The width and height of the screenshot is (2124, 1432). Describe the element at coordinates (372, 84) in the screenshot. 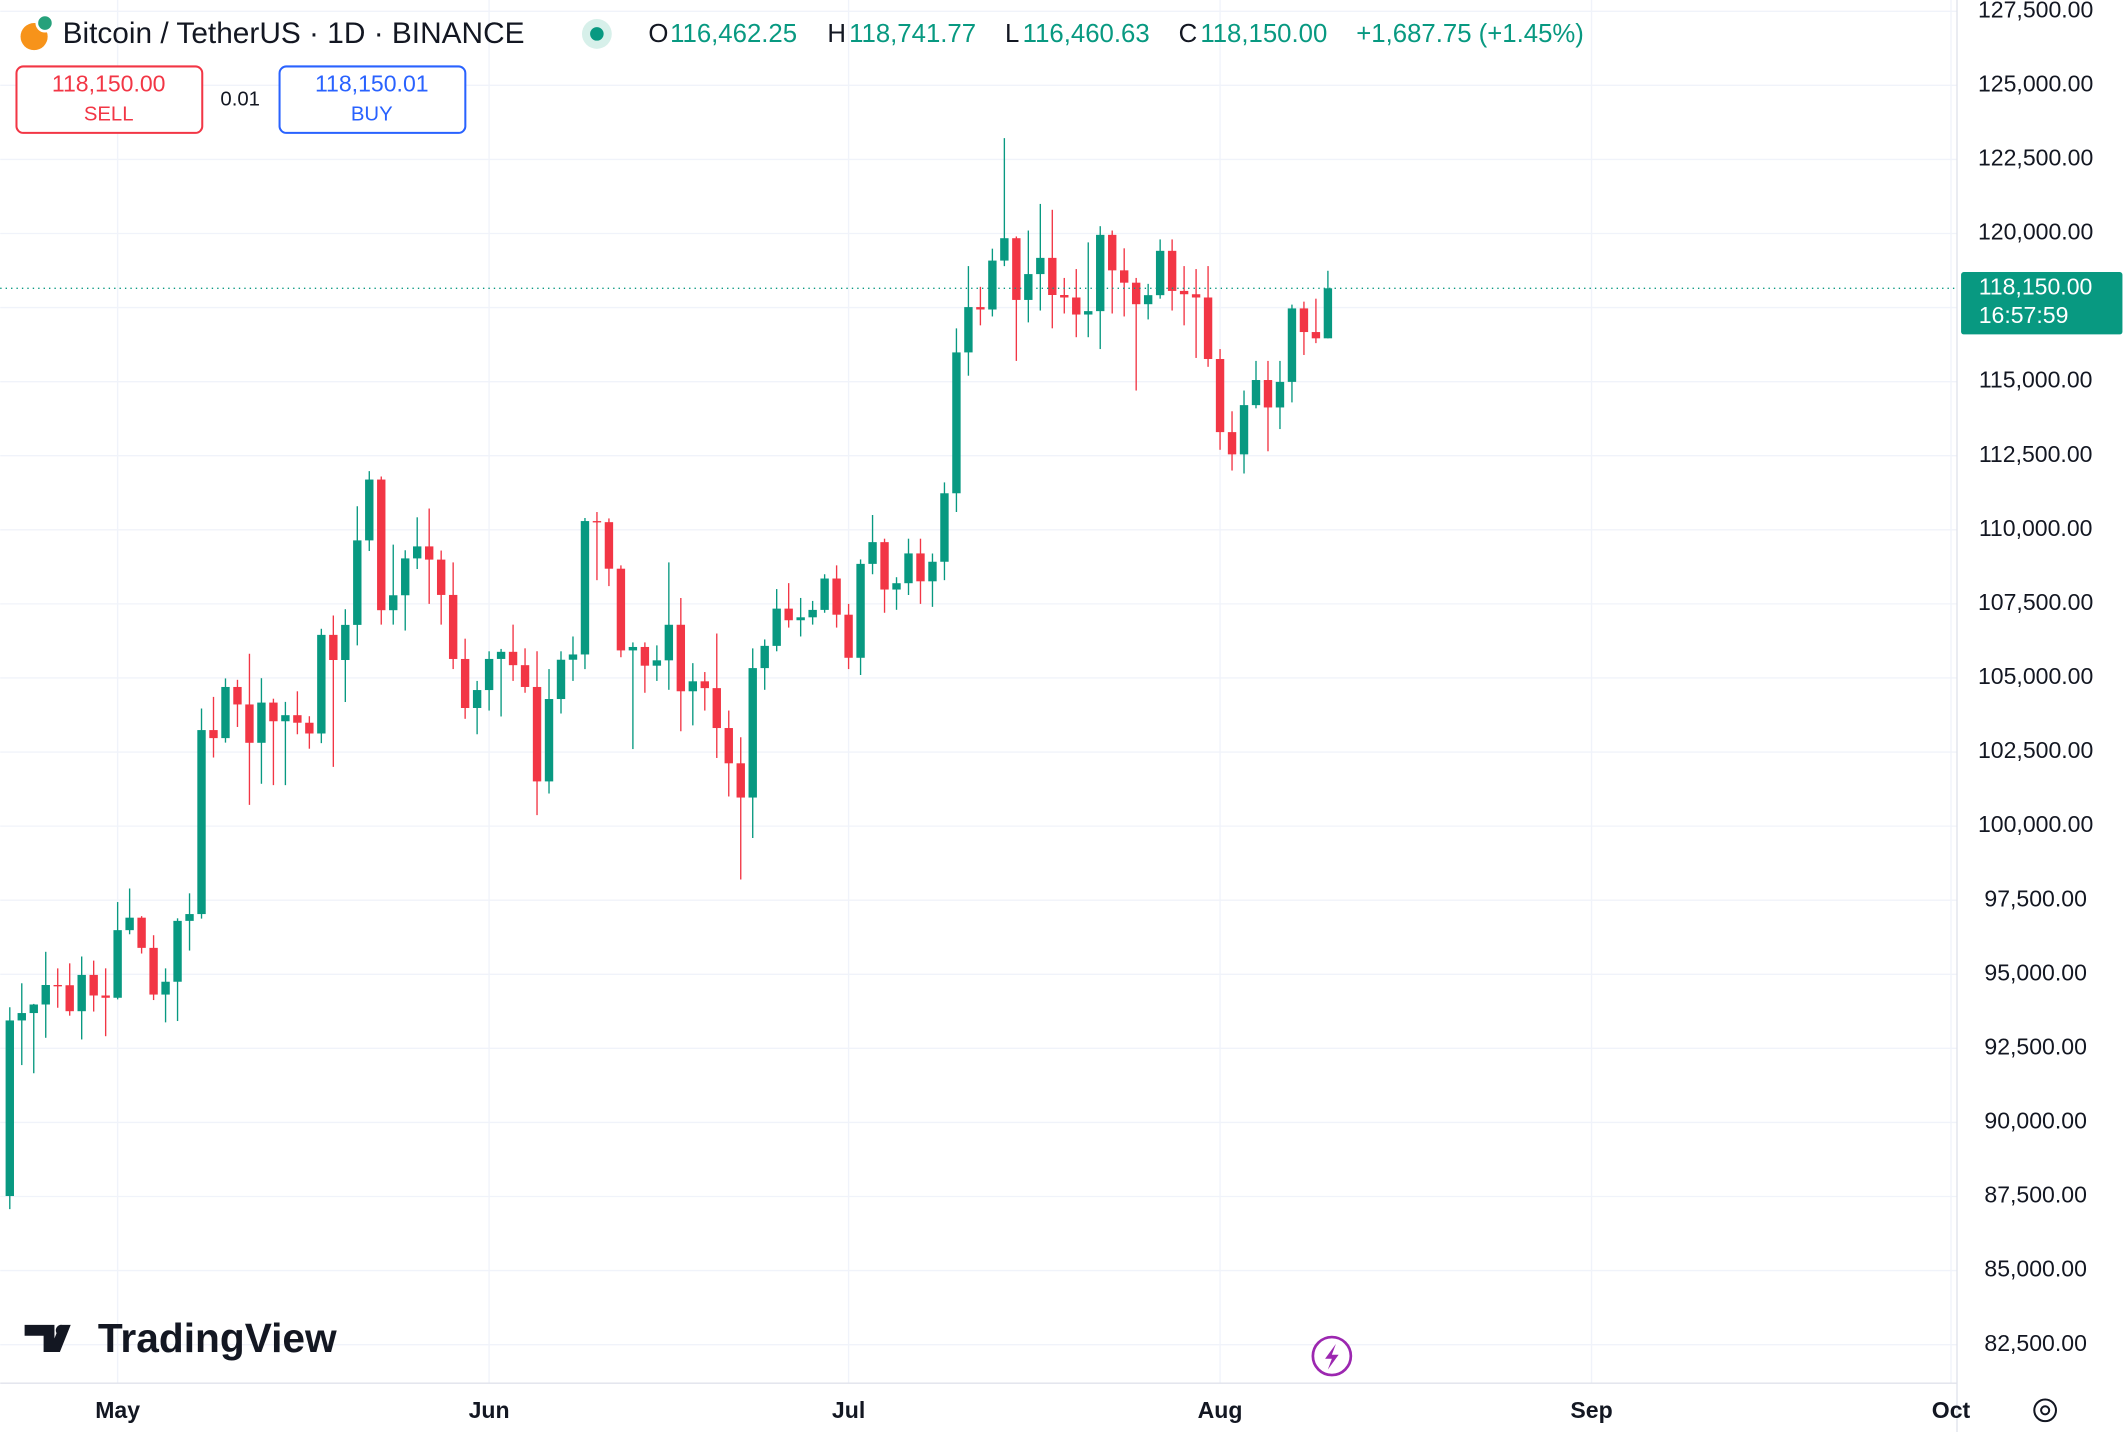

I see `buy-price: 118,150.01` at that location.